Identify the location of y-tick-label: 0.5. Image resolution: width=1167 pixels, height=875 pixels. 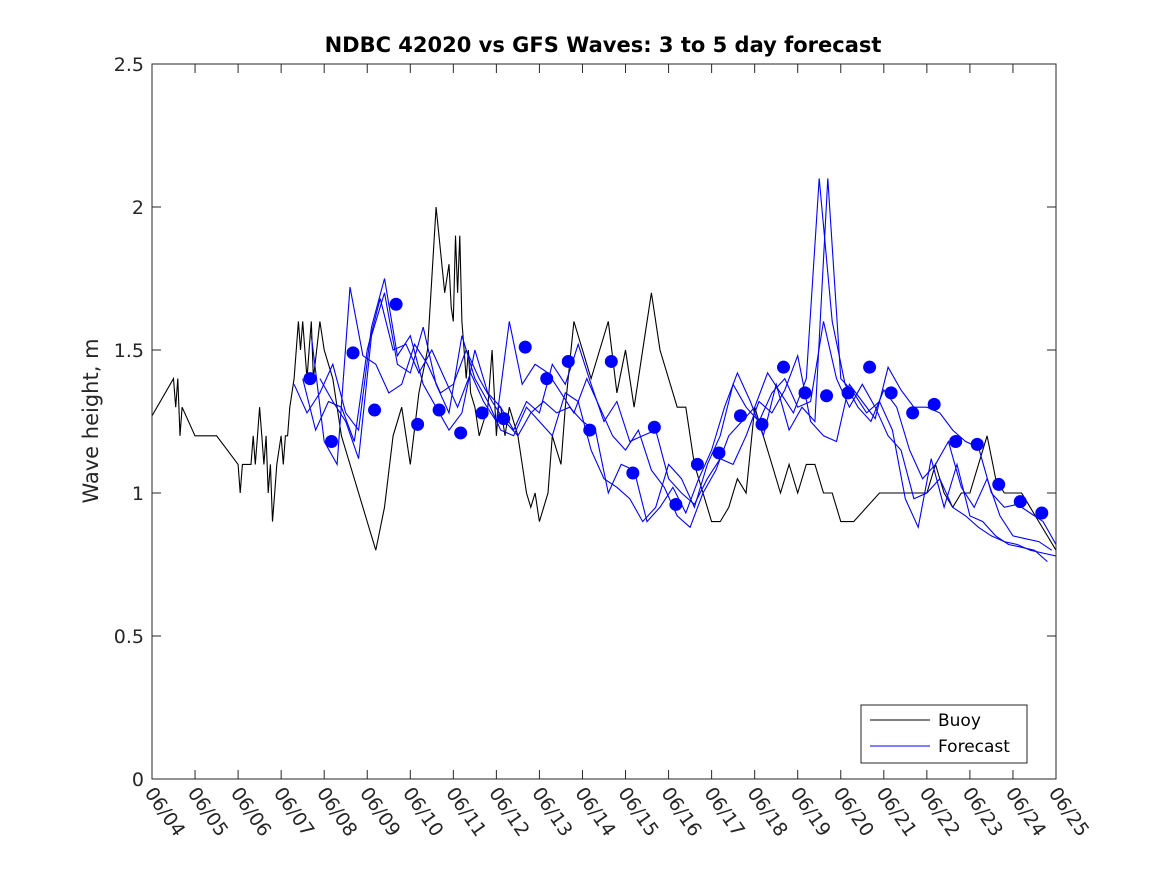
(129, 637).